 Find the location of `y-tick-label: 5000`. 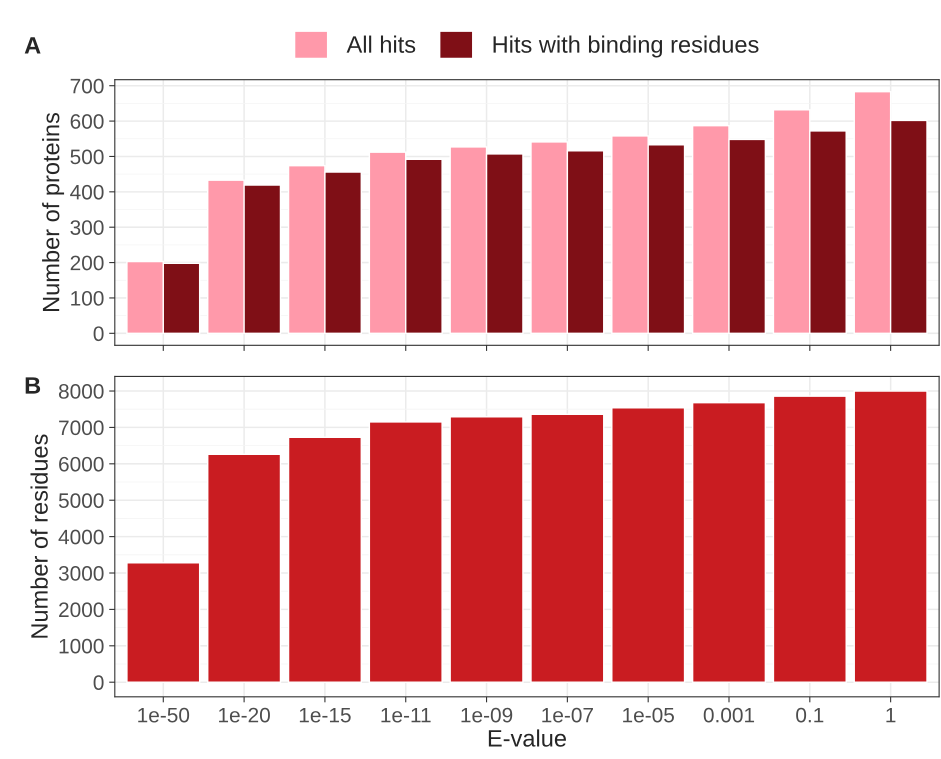

y-tick-label: 5000 is located at coordinates (81, 500).